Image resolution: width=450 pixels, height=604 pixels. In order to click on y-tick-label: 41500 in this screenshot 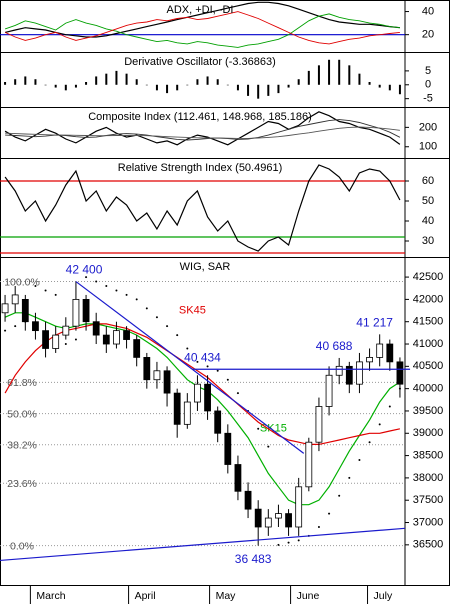, I will do `click(428, 322)`.